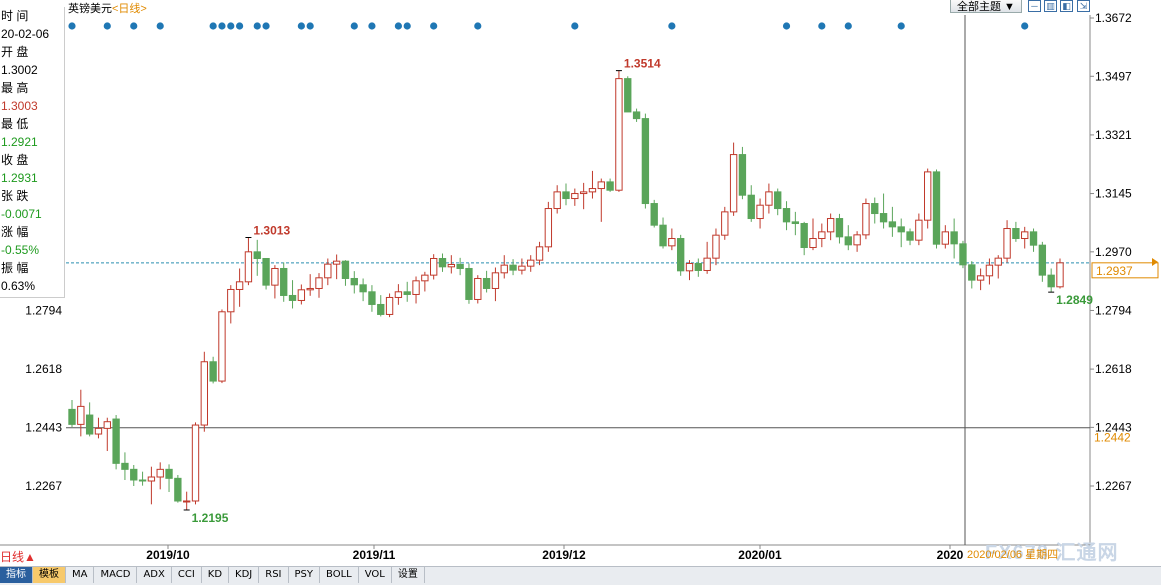 The width and height of the screenshot is (1161, 585). What do you see at coordinates (580, 575) in the screenshot?
I see `indicator-tab-bar: 指标 模板 MA MACD ADX CCI KD KDJ RSI PSY BOLL VOL 设置` at bounding box center [580, 575].